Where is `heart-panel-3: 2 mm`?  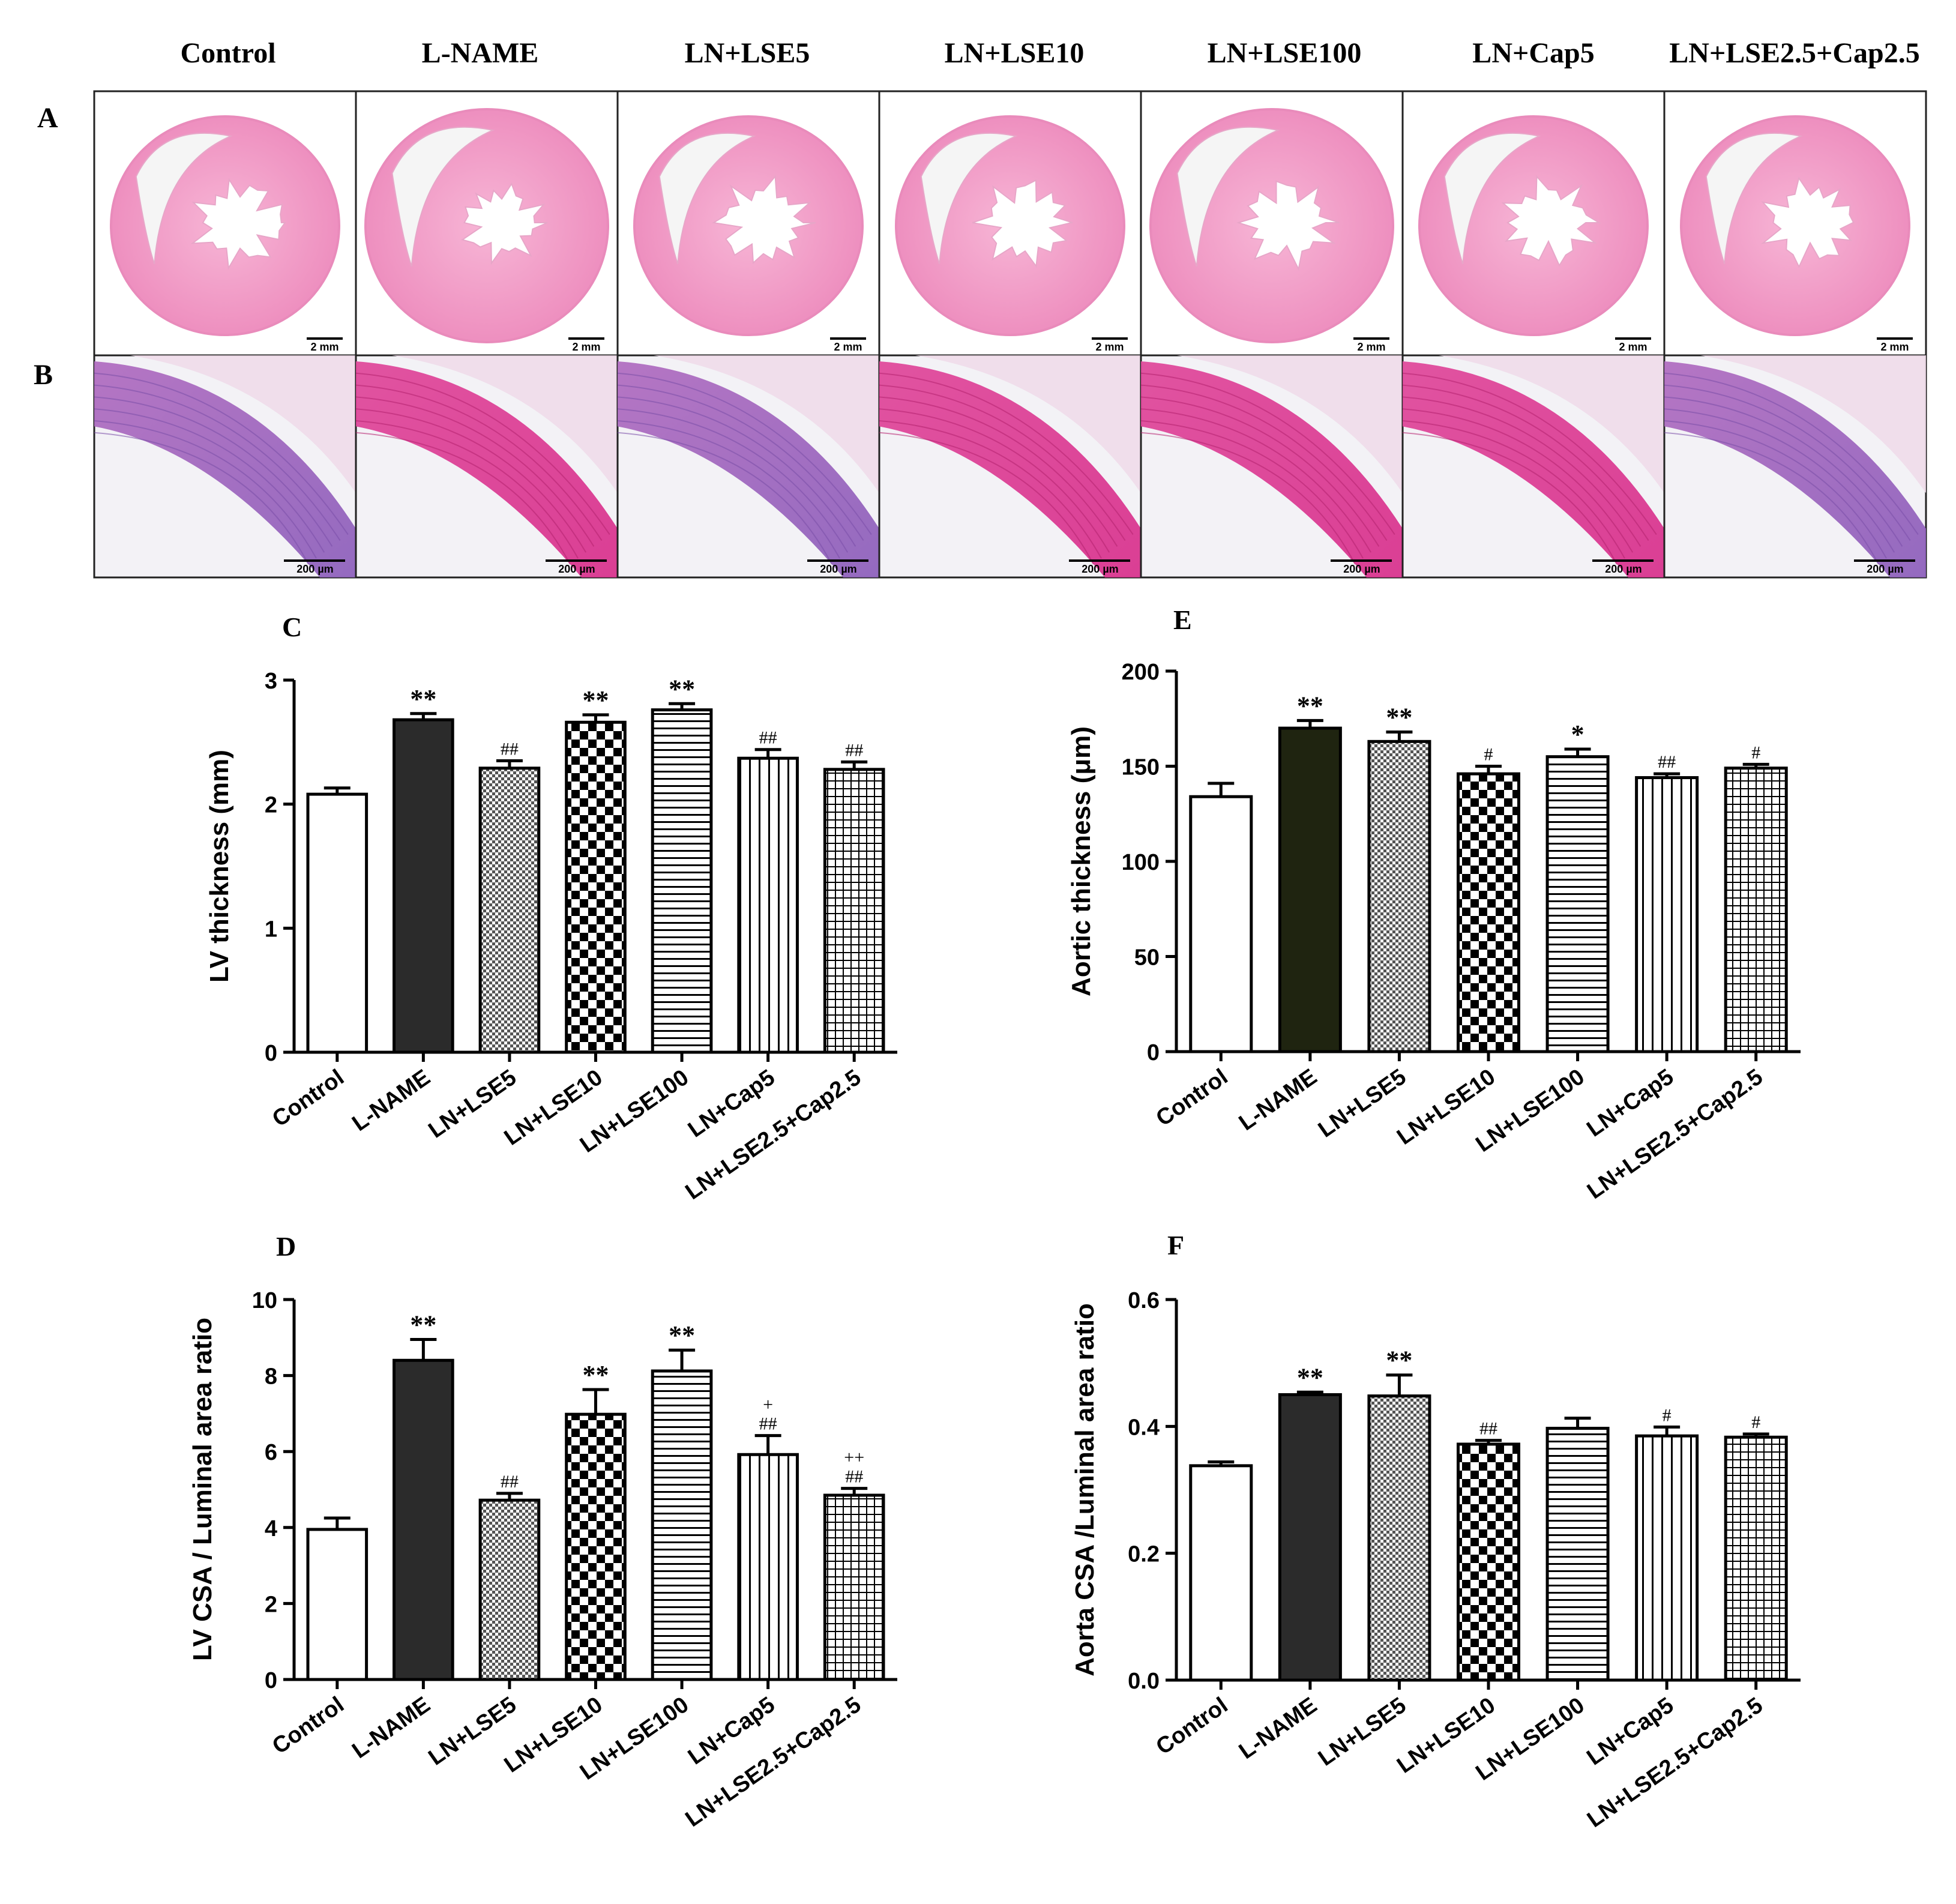 heart-panel-3: 2 mm is located at coordinates (748, 224).